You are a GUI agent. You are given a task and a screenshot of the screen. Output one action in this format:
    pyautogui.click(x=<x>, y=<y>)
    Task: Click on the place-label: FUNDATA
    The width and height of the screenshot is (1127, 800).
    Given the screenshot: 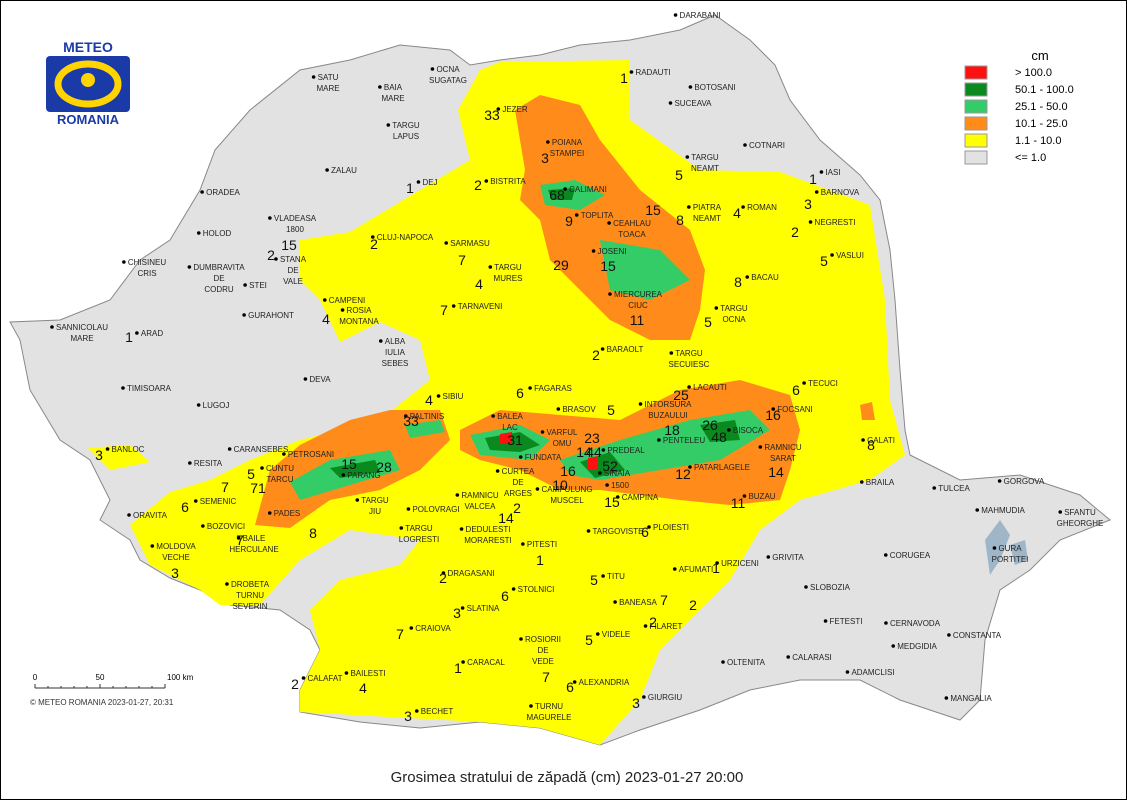 What is the action you would take?
    pyautogui.click(x=543, y=457)
    